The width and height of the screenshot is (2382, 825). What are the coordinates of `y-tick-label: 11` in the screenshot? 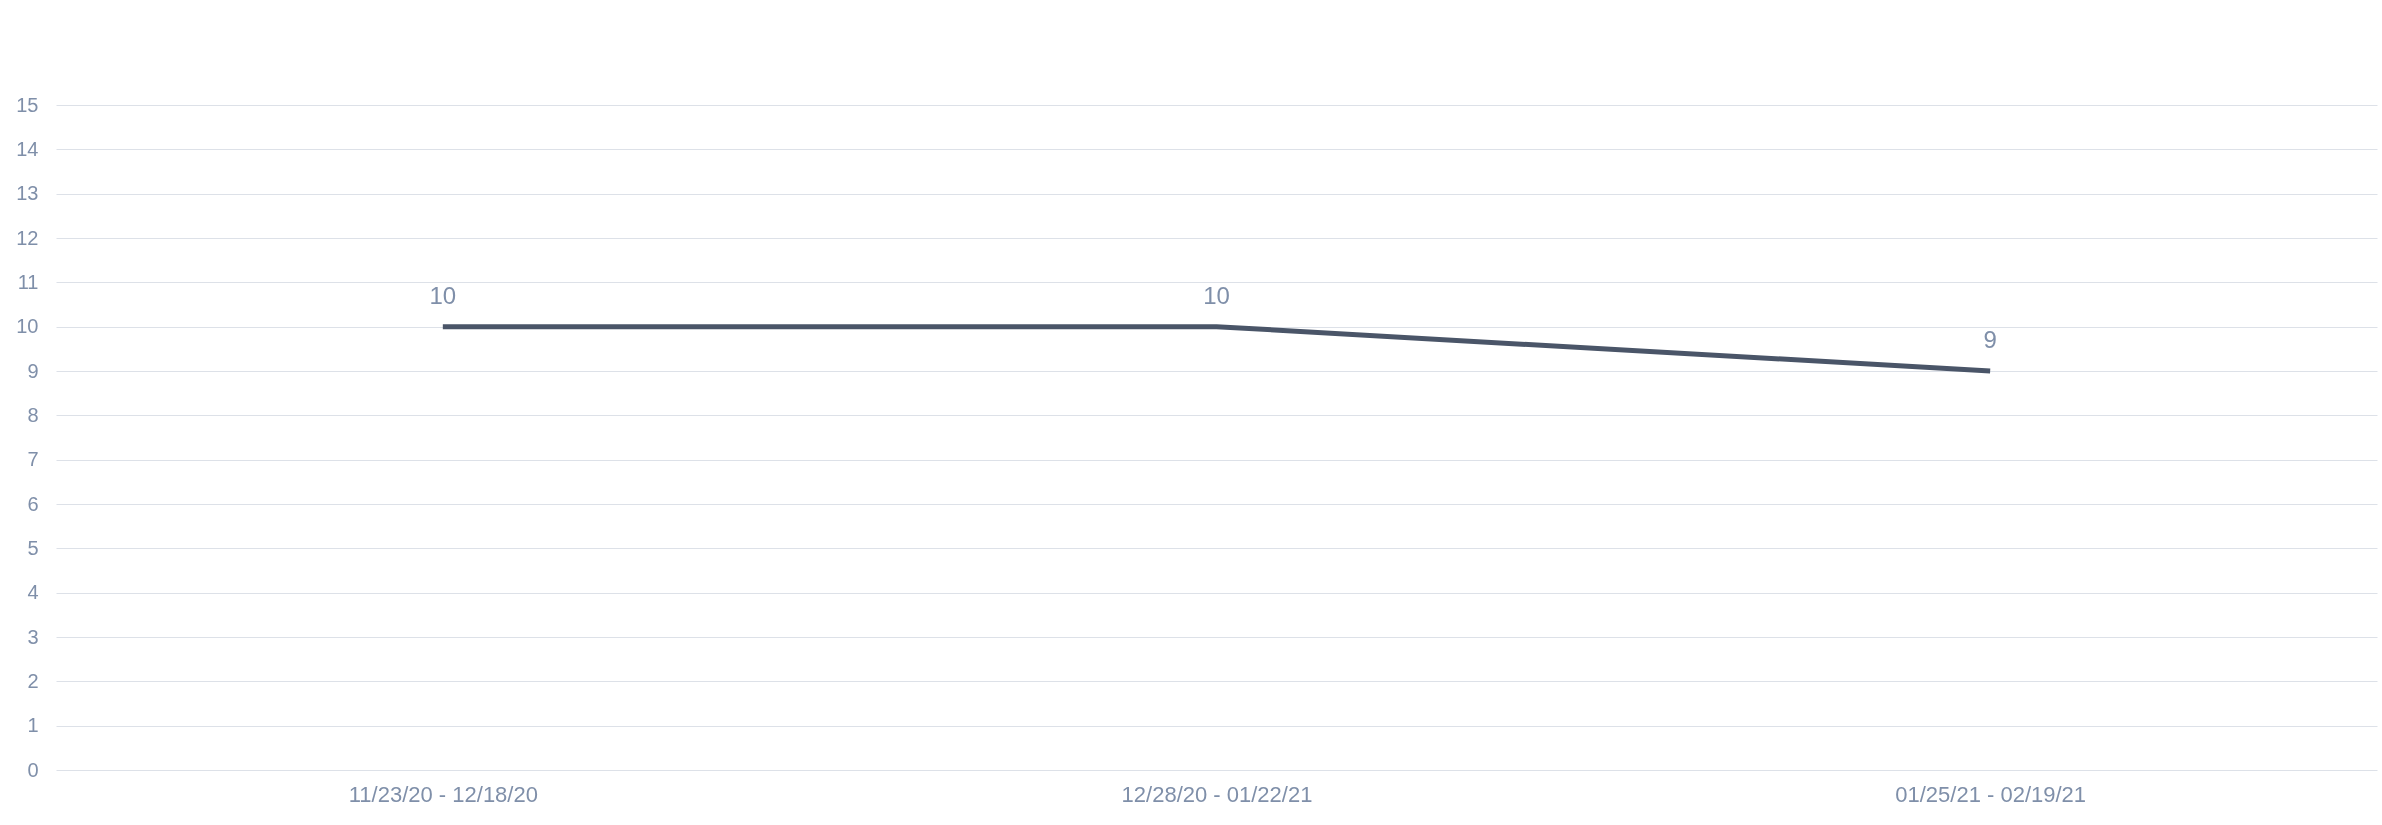 It's located at (28, 281).